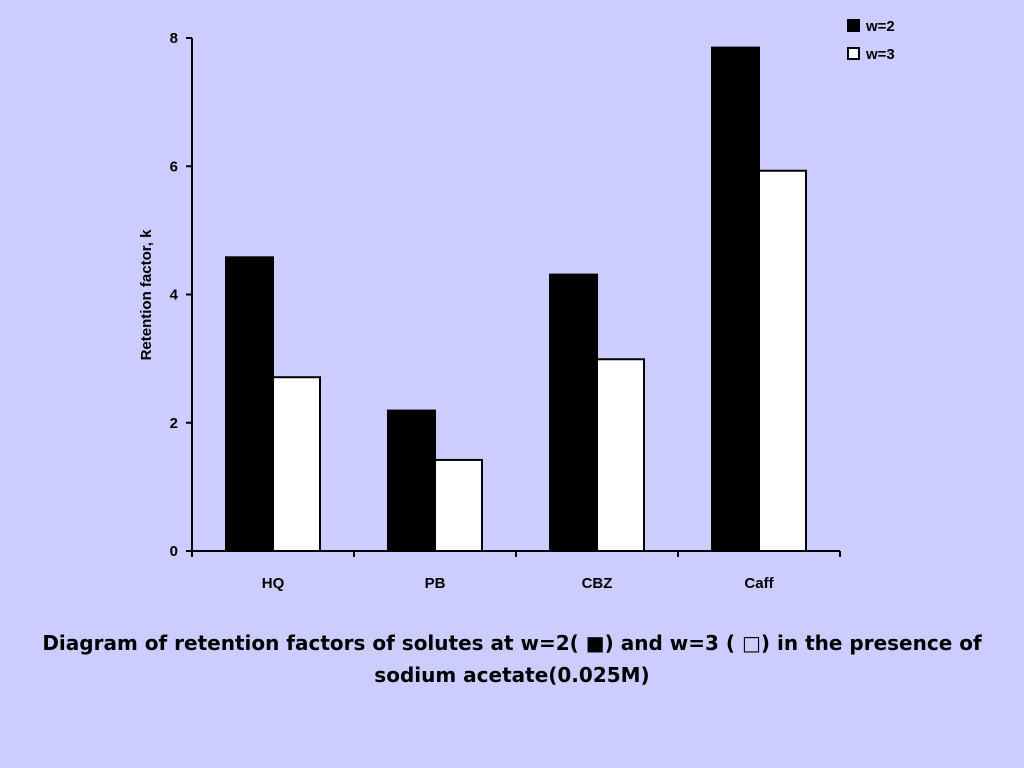 This screenshot has height=768, width=1024. Describe the element at coordinates (735, 299) in the screenshot. I see `bar-w=2-Caff` at that location.